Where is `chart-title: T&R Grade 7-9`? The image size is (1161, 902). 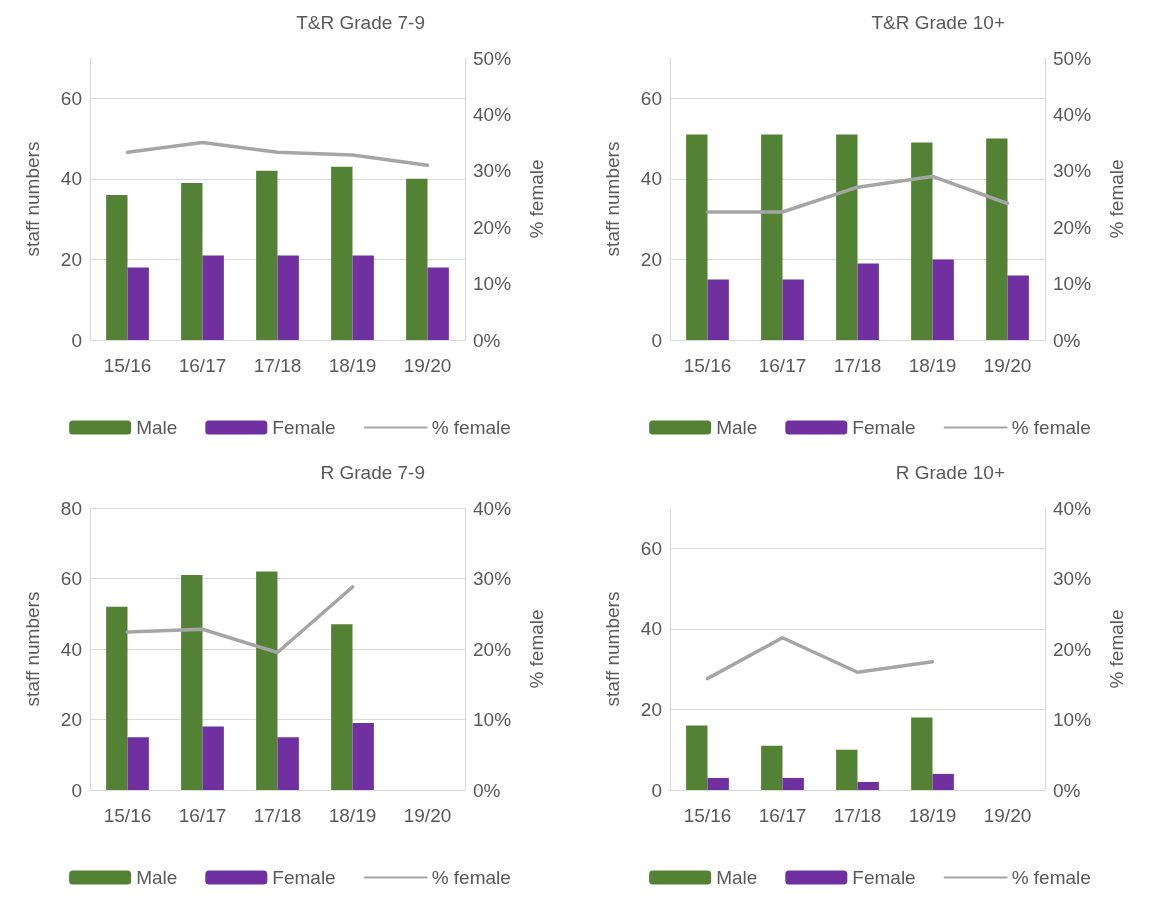
chart-title: T&R Grade 7-9 is located at coordinates (360, 22).